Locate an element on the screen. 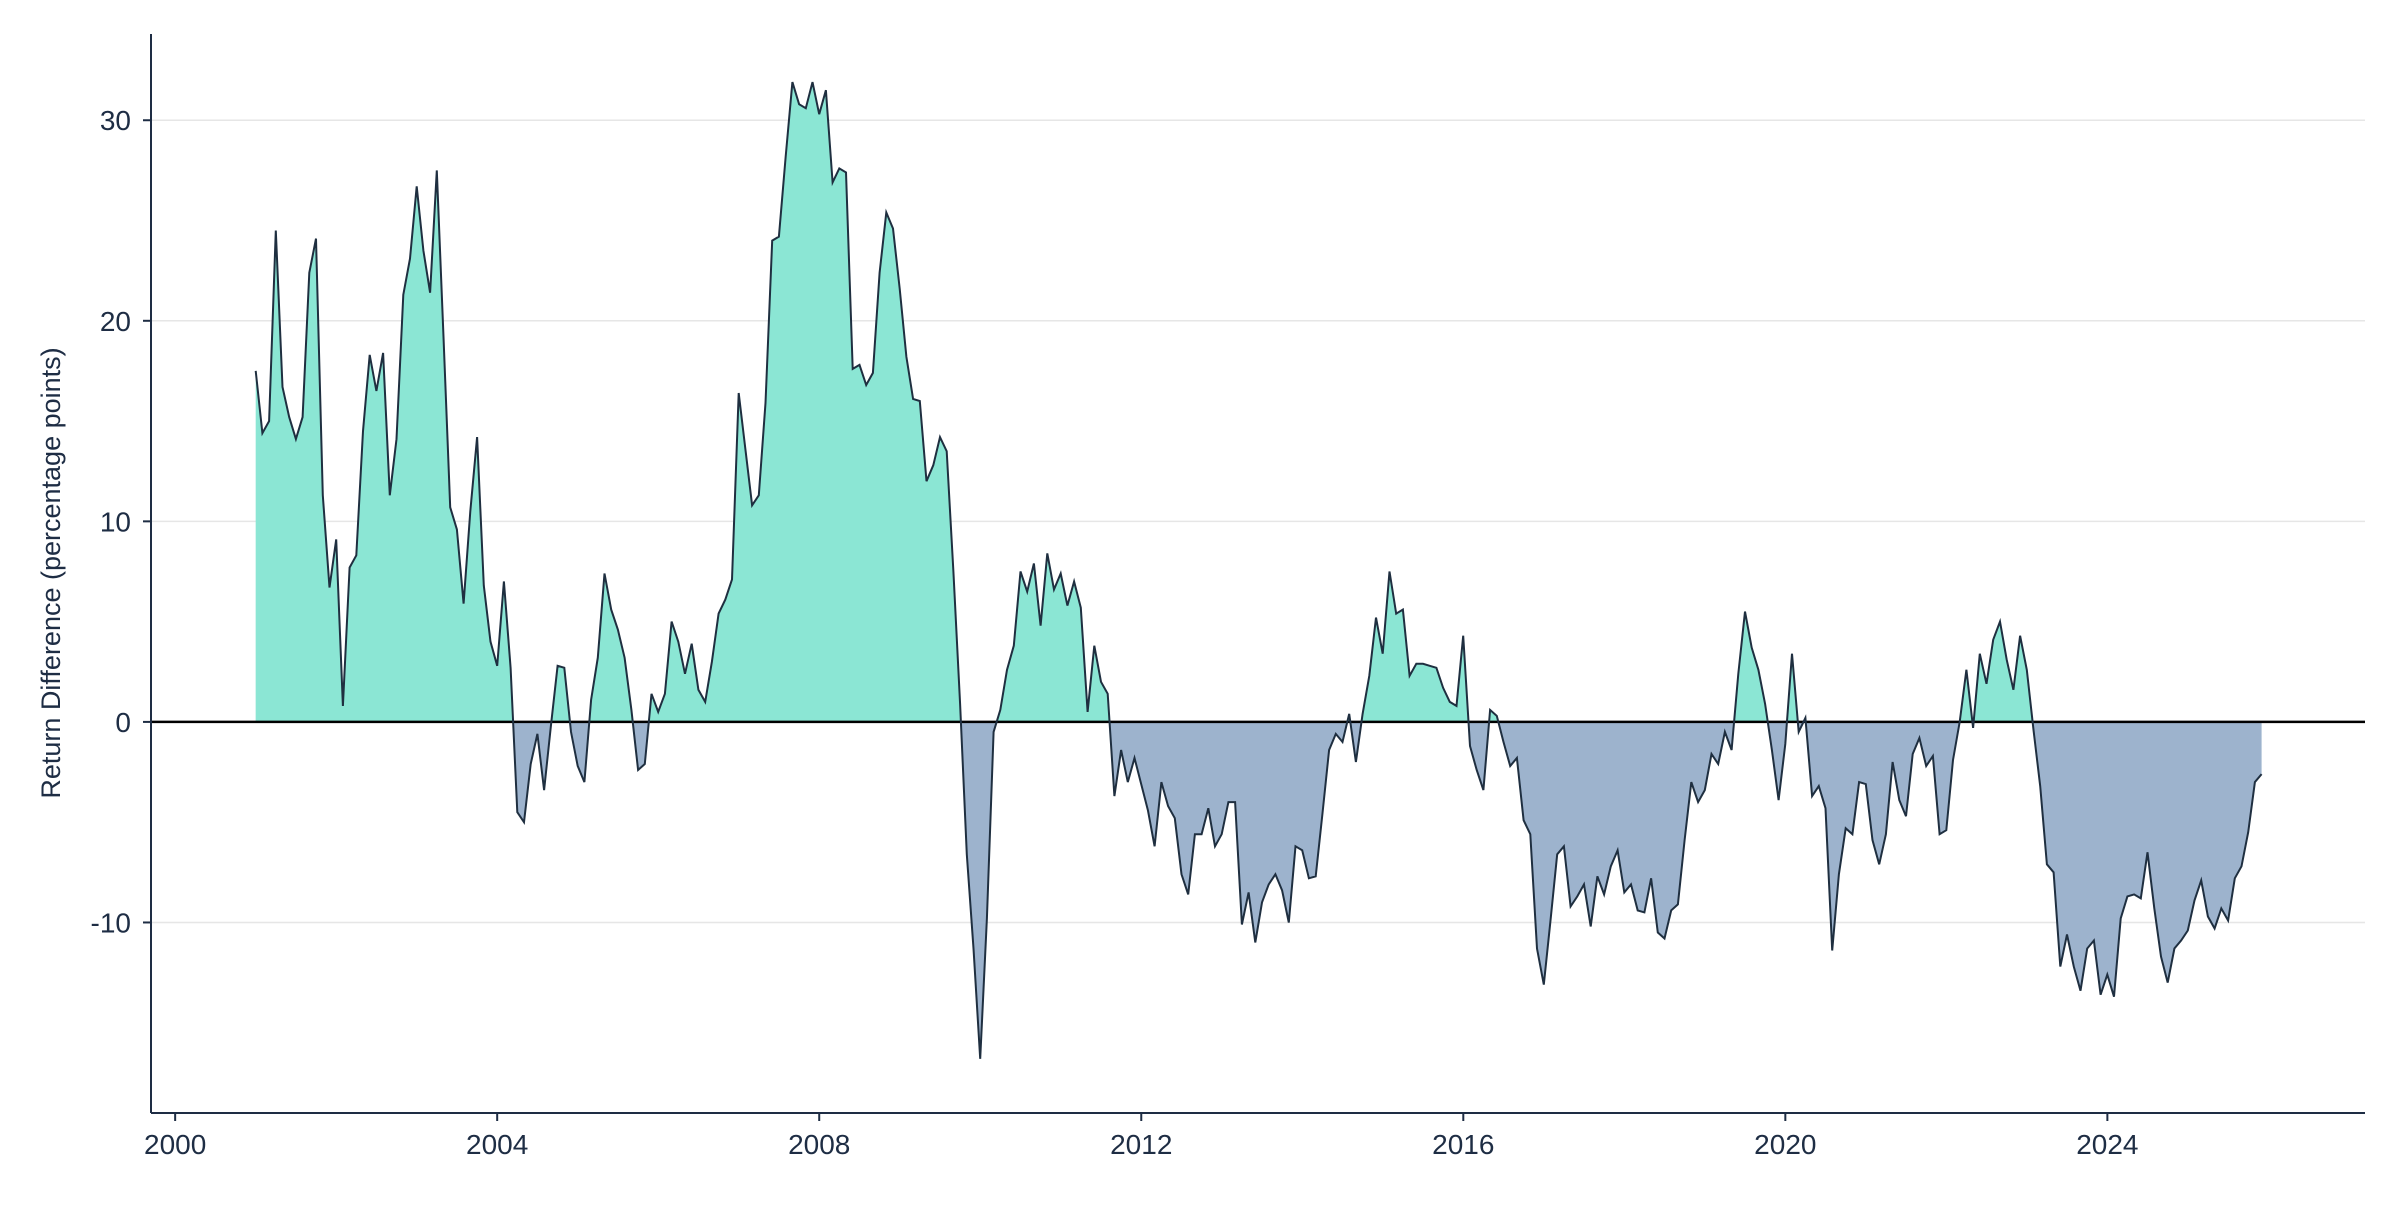 This screenshot has height=1205, width=2400. y-tick-label: 0 is located at coordinates (123, 722).